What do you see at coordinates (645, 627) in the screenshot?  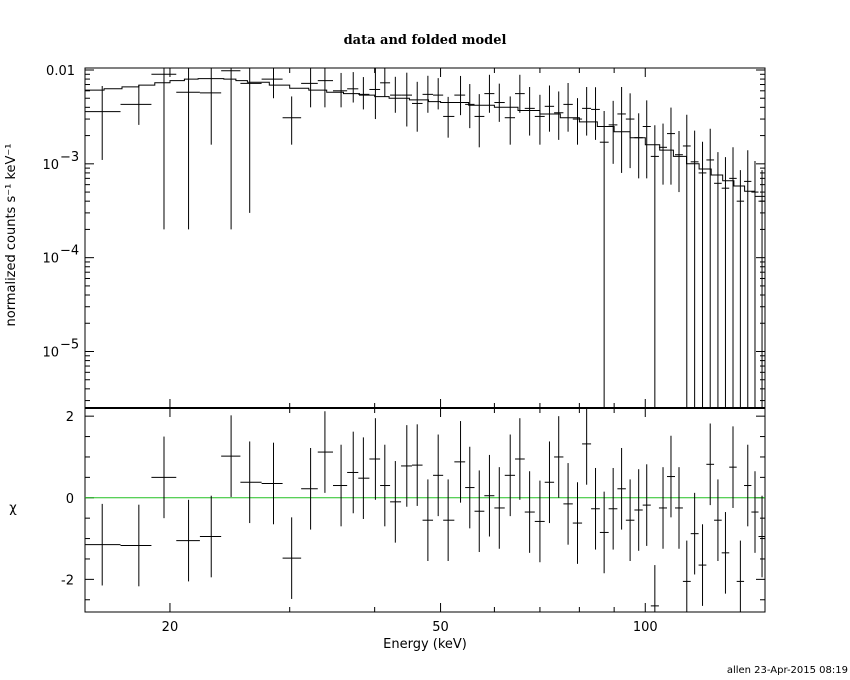 I see `x-tick-label: 100` at bounding box center [645, 627].